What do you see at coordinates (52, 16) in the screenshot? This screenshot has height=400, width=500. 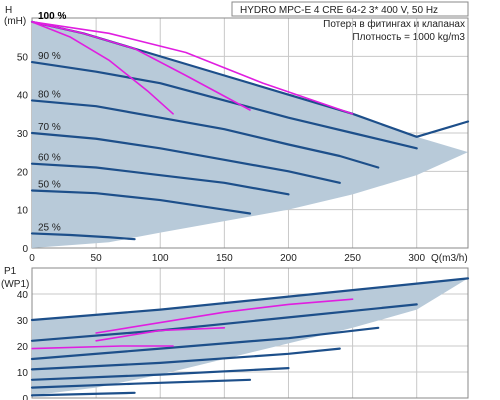 I see `head-speed-label: 100 %` at bounding box center [52, 16].